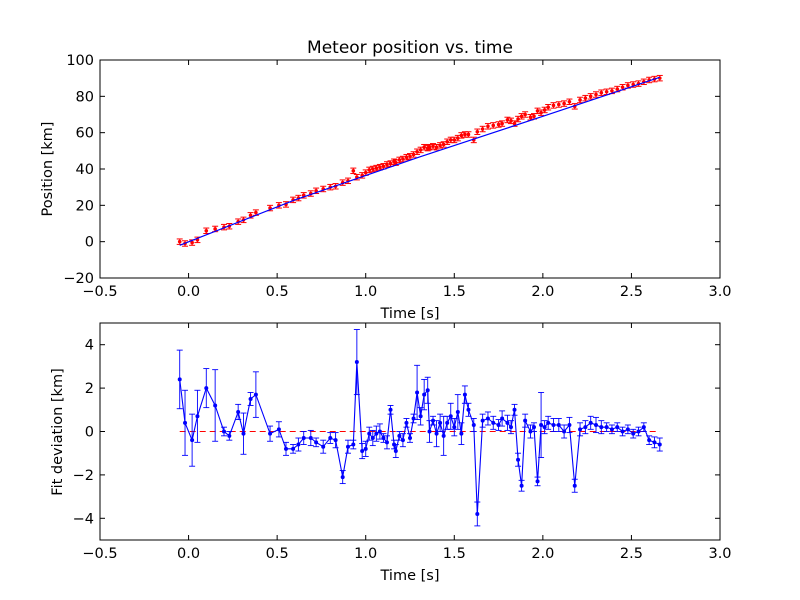 The image size is (800, 600). I want to click on position-x-tick-label: 1.5, so click(454, 292).